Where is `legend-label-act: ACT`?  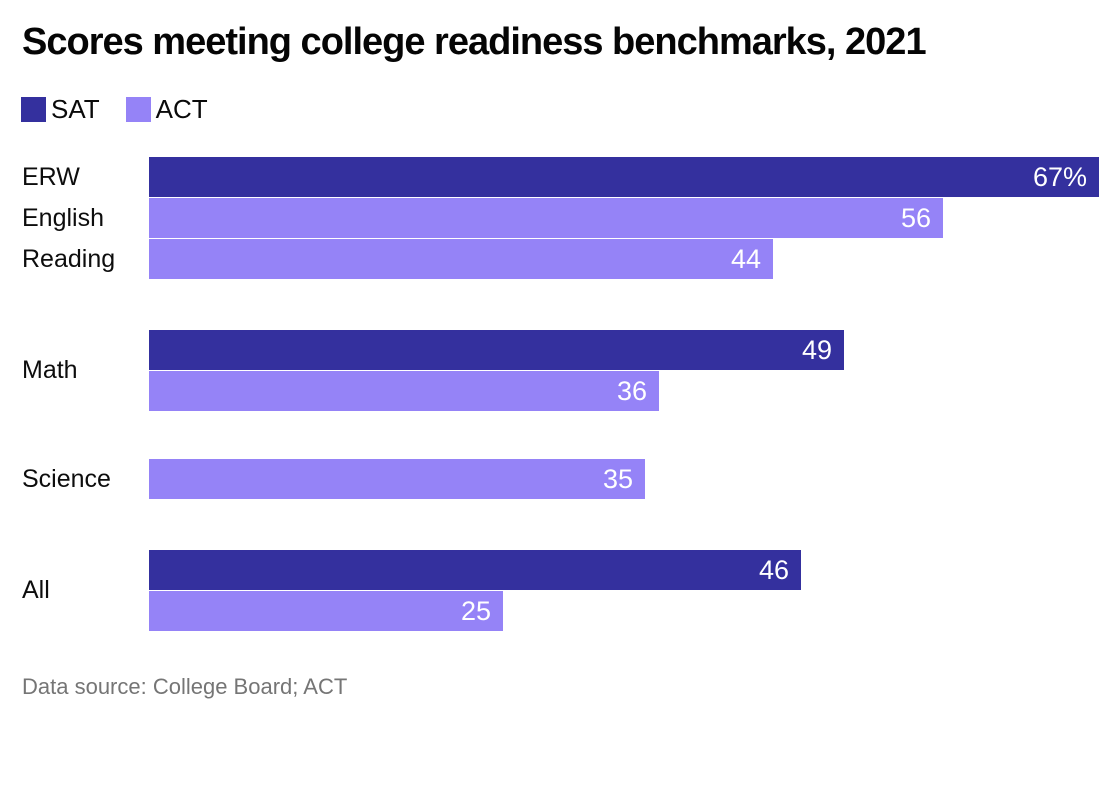 legend-label-act: ACT is located at coordinates (181, 109).